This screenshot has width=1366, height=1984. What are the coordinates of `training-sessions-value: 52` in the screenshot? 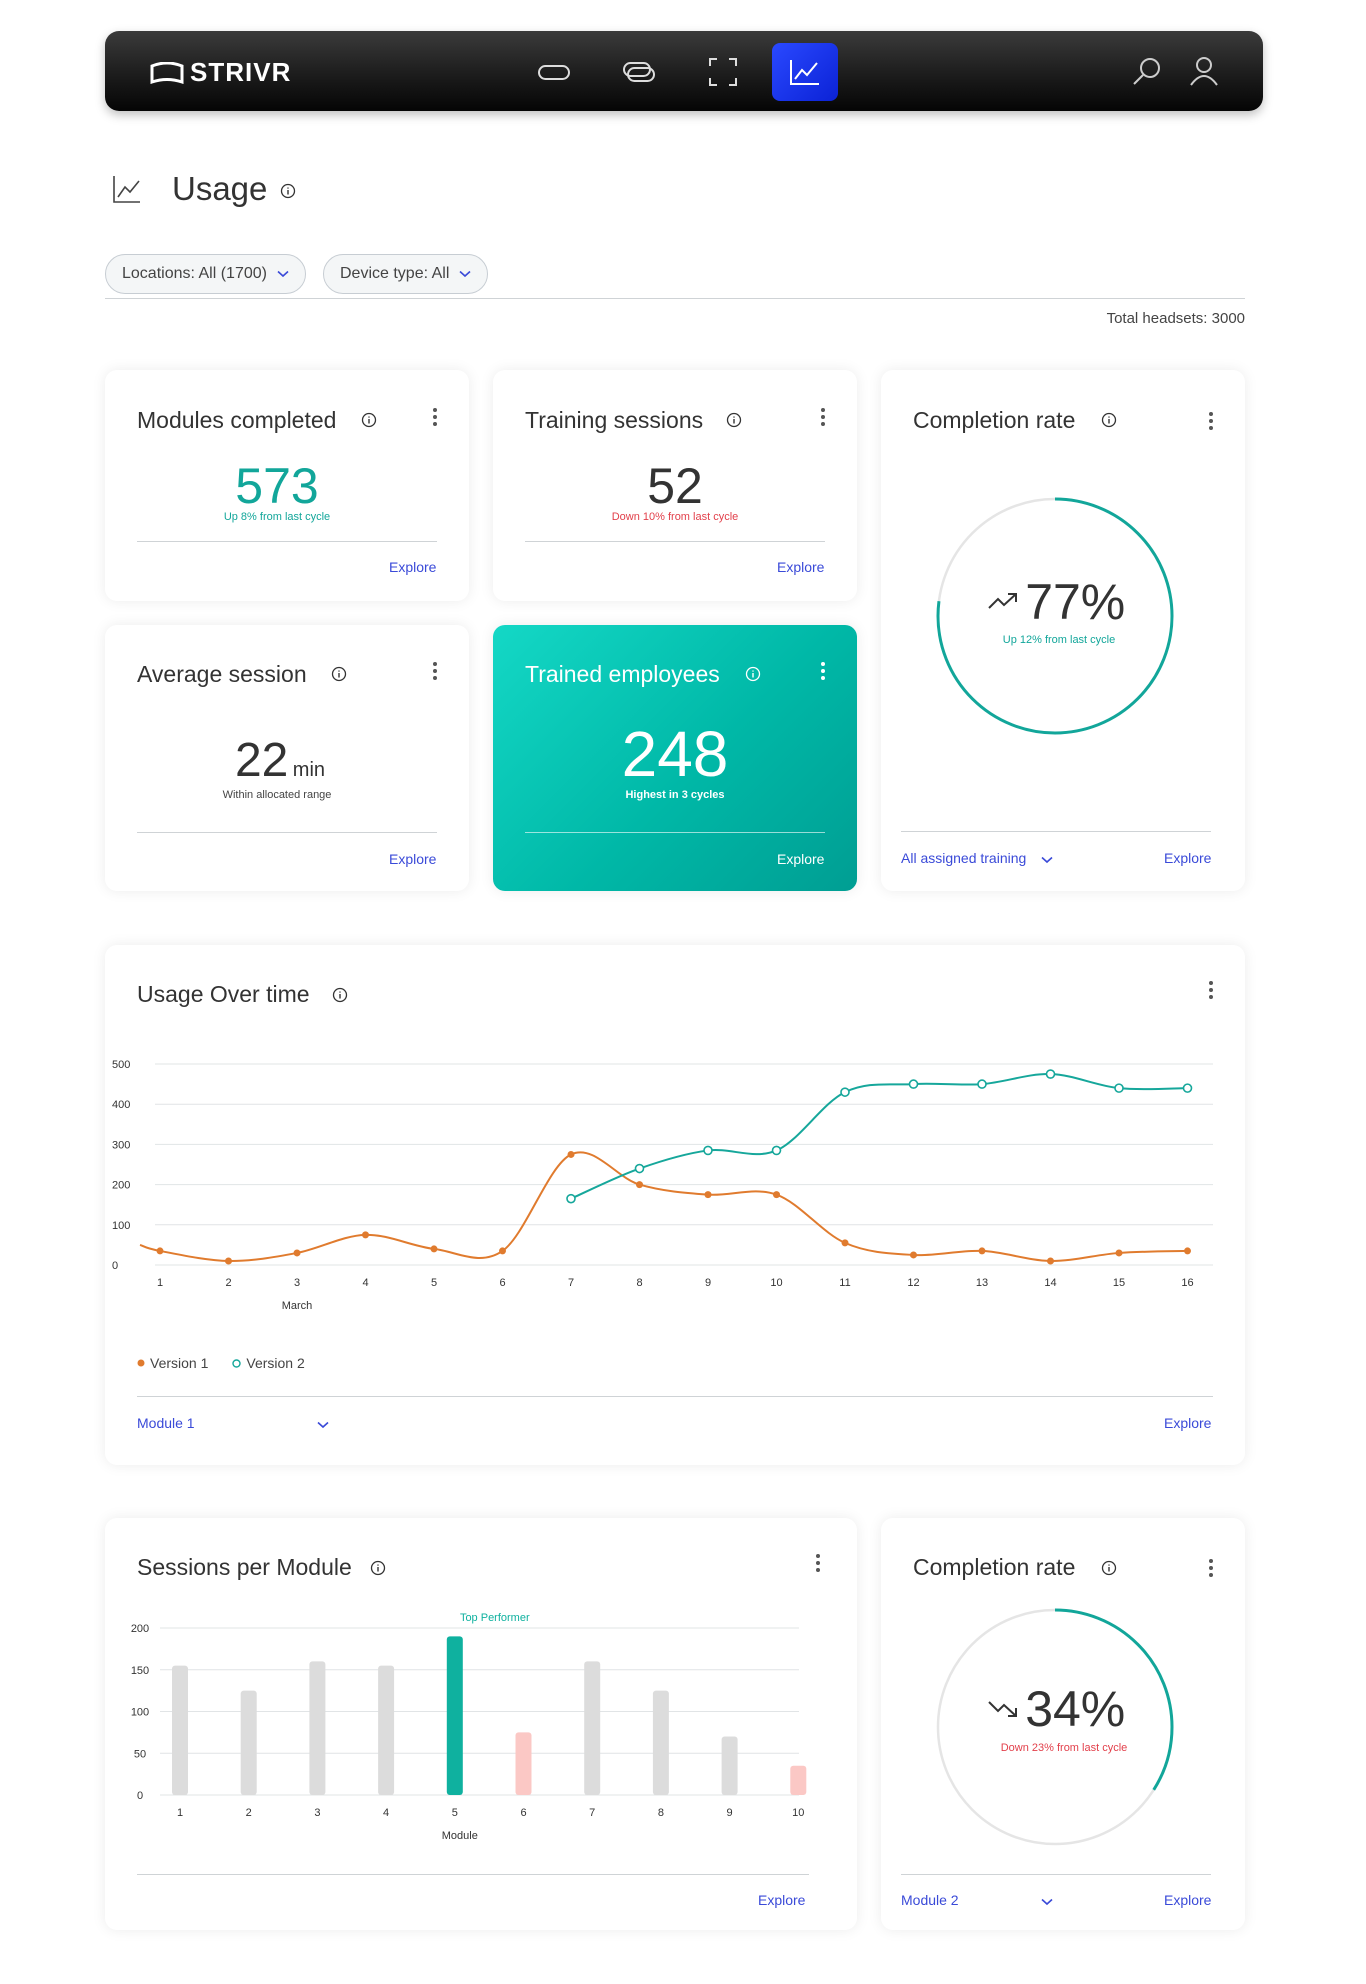 It's located at (675, 486).